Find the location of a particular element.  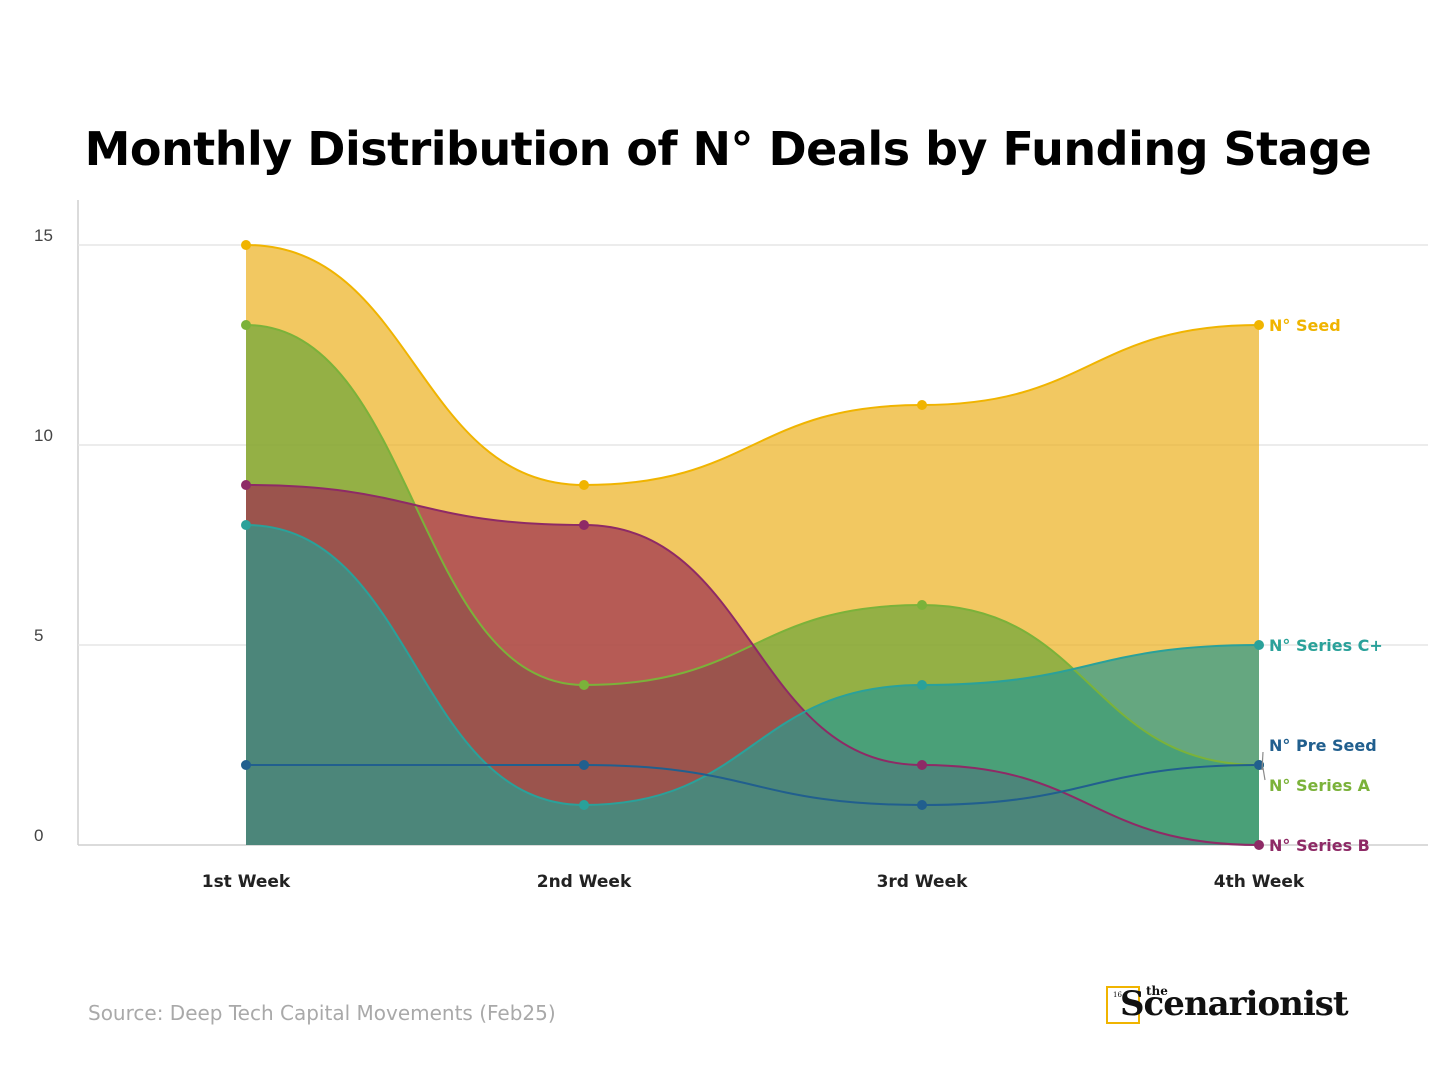

y-tick-label: 15 is located at coordinates (43, 235).